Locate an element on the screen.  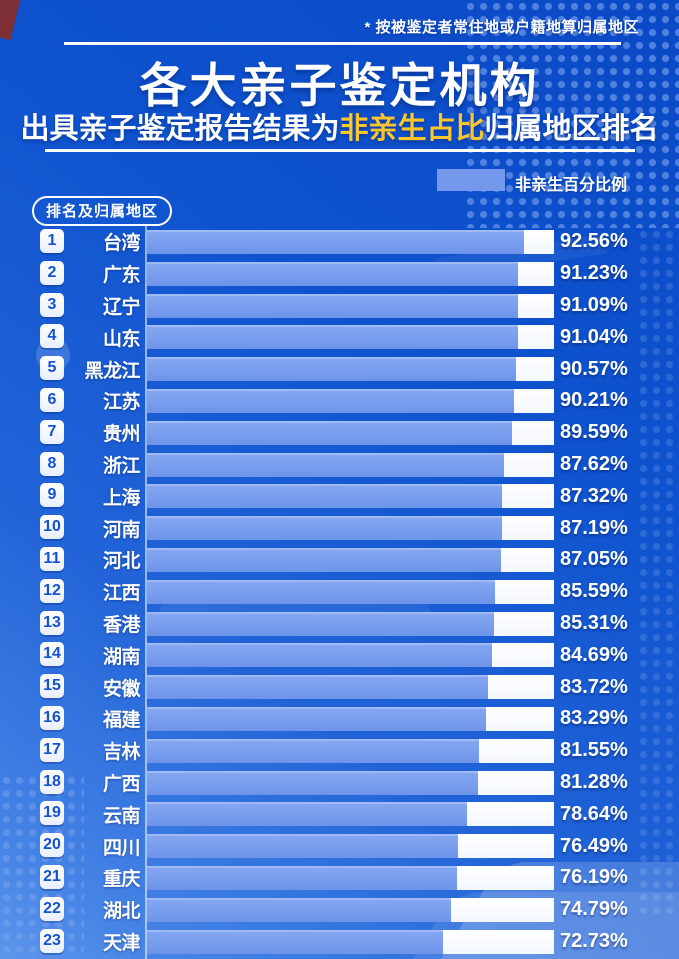
region-label: 湖北 is located at coordinates (121, 912).